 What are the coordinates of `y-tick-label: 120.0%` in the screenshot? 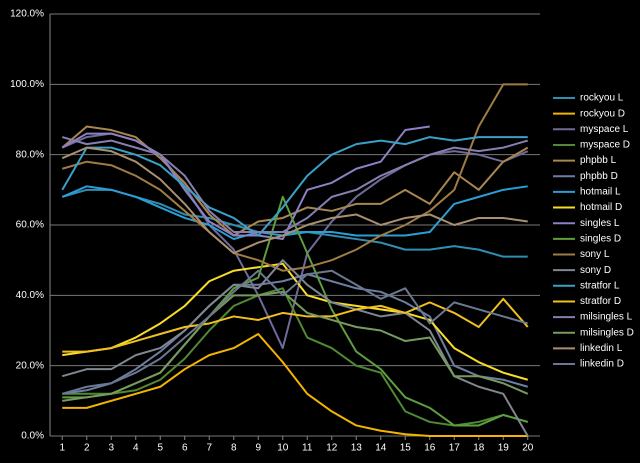 It's located at (27, 14).